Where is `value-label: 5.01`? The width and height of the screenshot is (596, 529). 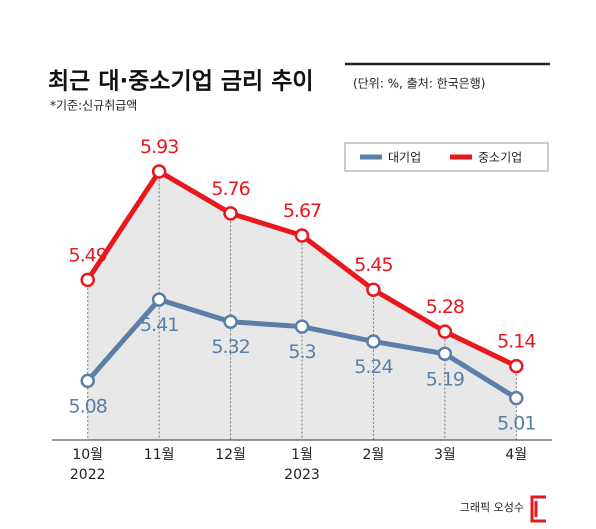
value-label: 5.01 is located at coordinates (516, 424).